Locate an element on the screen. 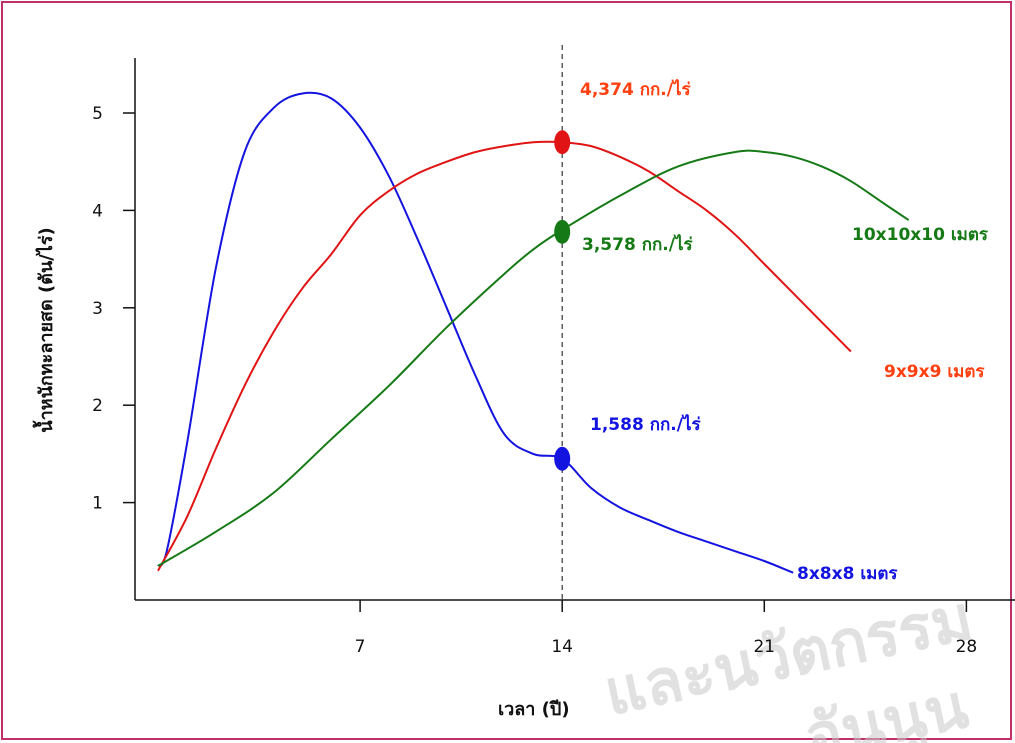 The width and height of the screenshot is (1015, 743). y-tick-label-2: 2 is located at coordinates (97, 406).